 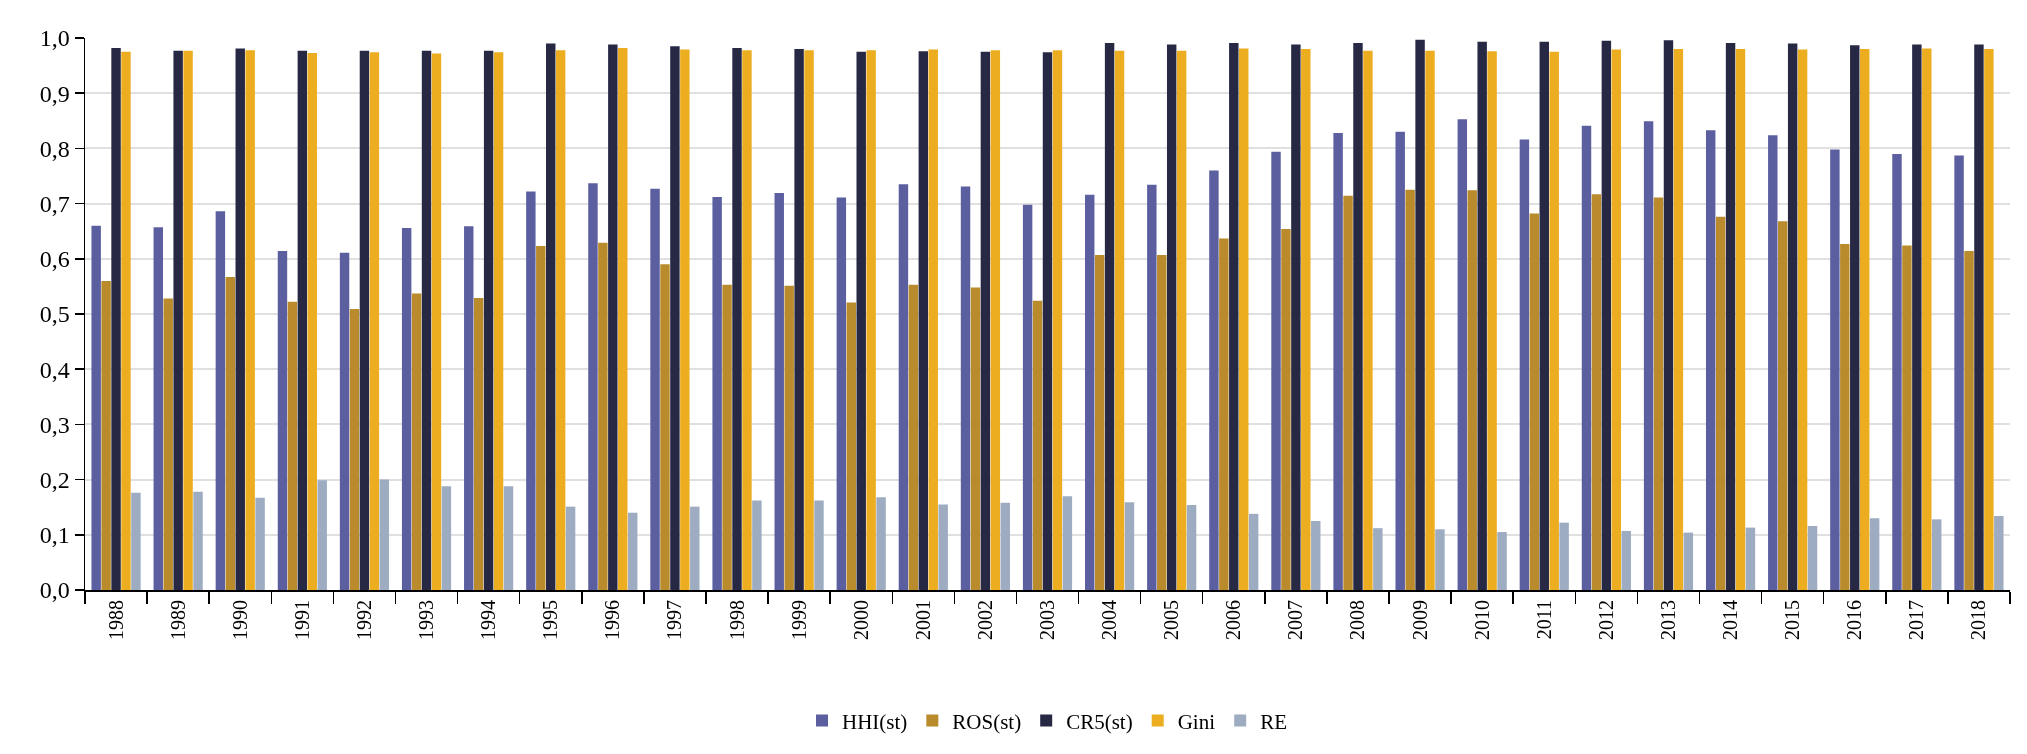 What do you see at coordinates (860, 620) in the screenshot?
I see `x-tick-label: 2000` at bounding box center [860, 620].